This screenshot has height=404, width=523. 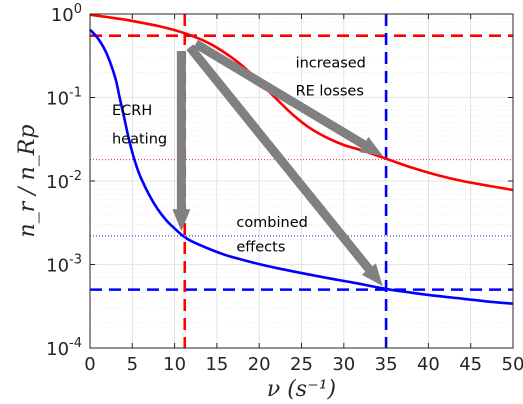 What do you see at coordinates (139, 140) in the screenshot?
I see `annotation-2-line-2: heating` at bounding box center [139, 140].